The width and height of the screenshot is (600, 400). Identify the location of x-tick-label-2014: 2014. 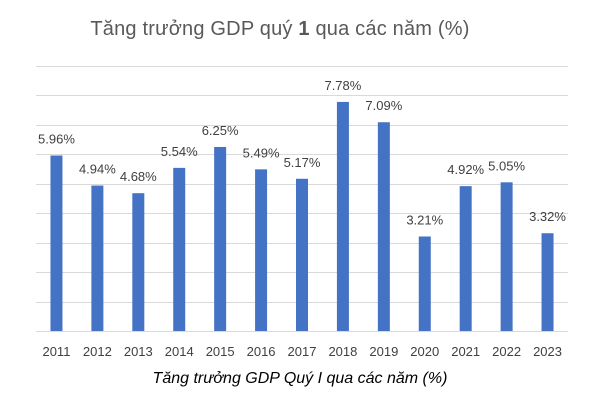
(179, 351).